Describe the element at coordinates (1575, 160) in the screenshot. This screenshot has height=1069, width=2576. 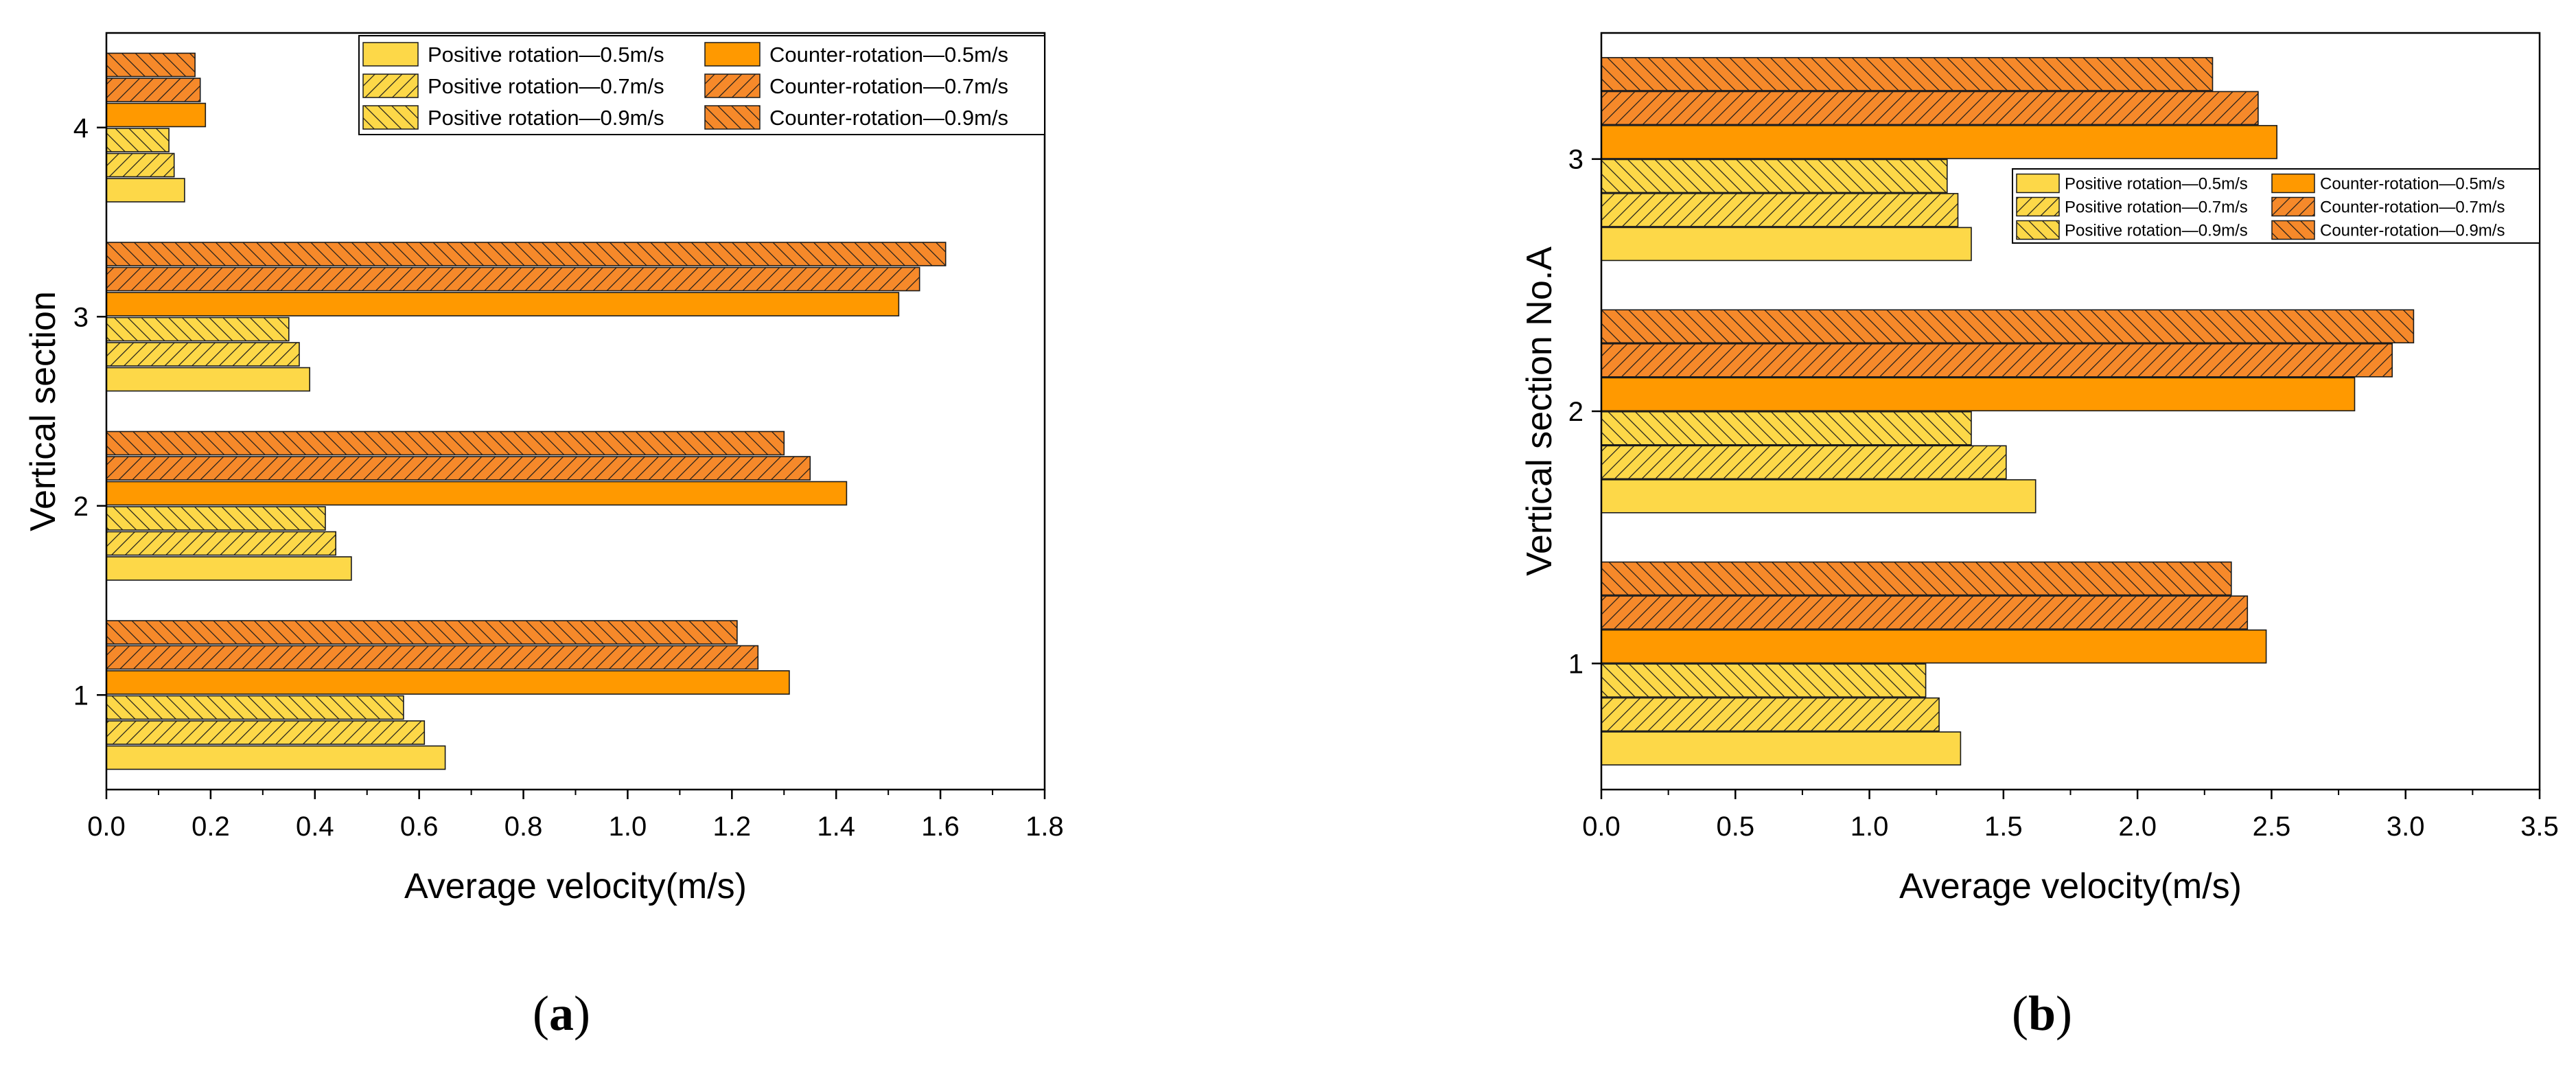
I see `chart-b-y-tick-label: 3` at that location.